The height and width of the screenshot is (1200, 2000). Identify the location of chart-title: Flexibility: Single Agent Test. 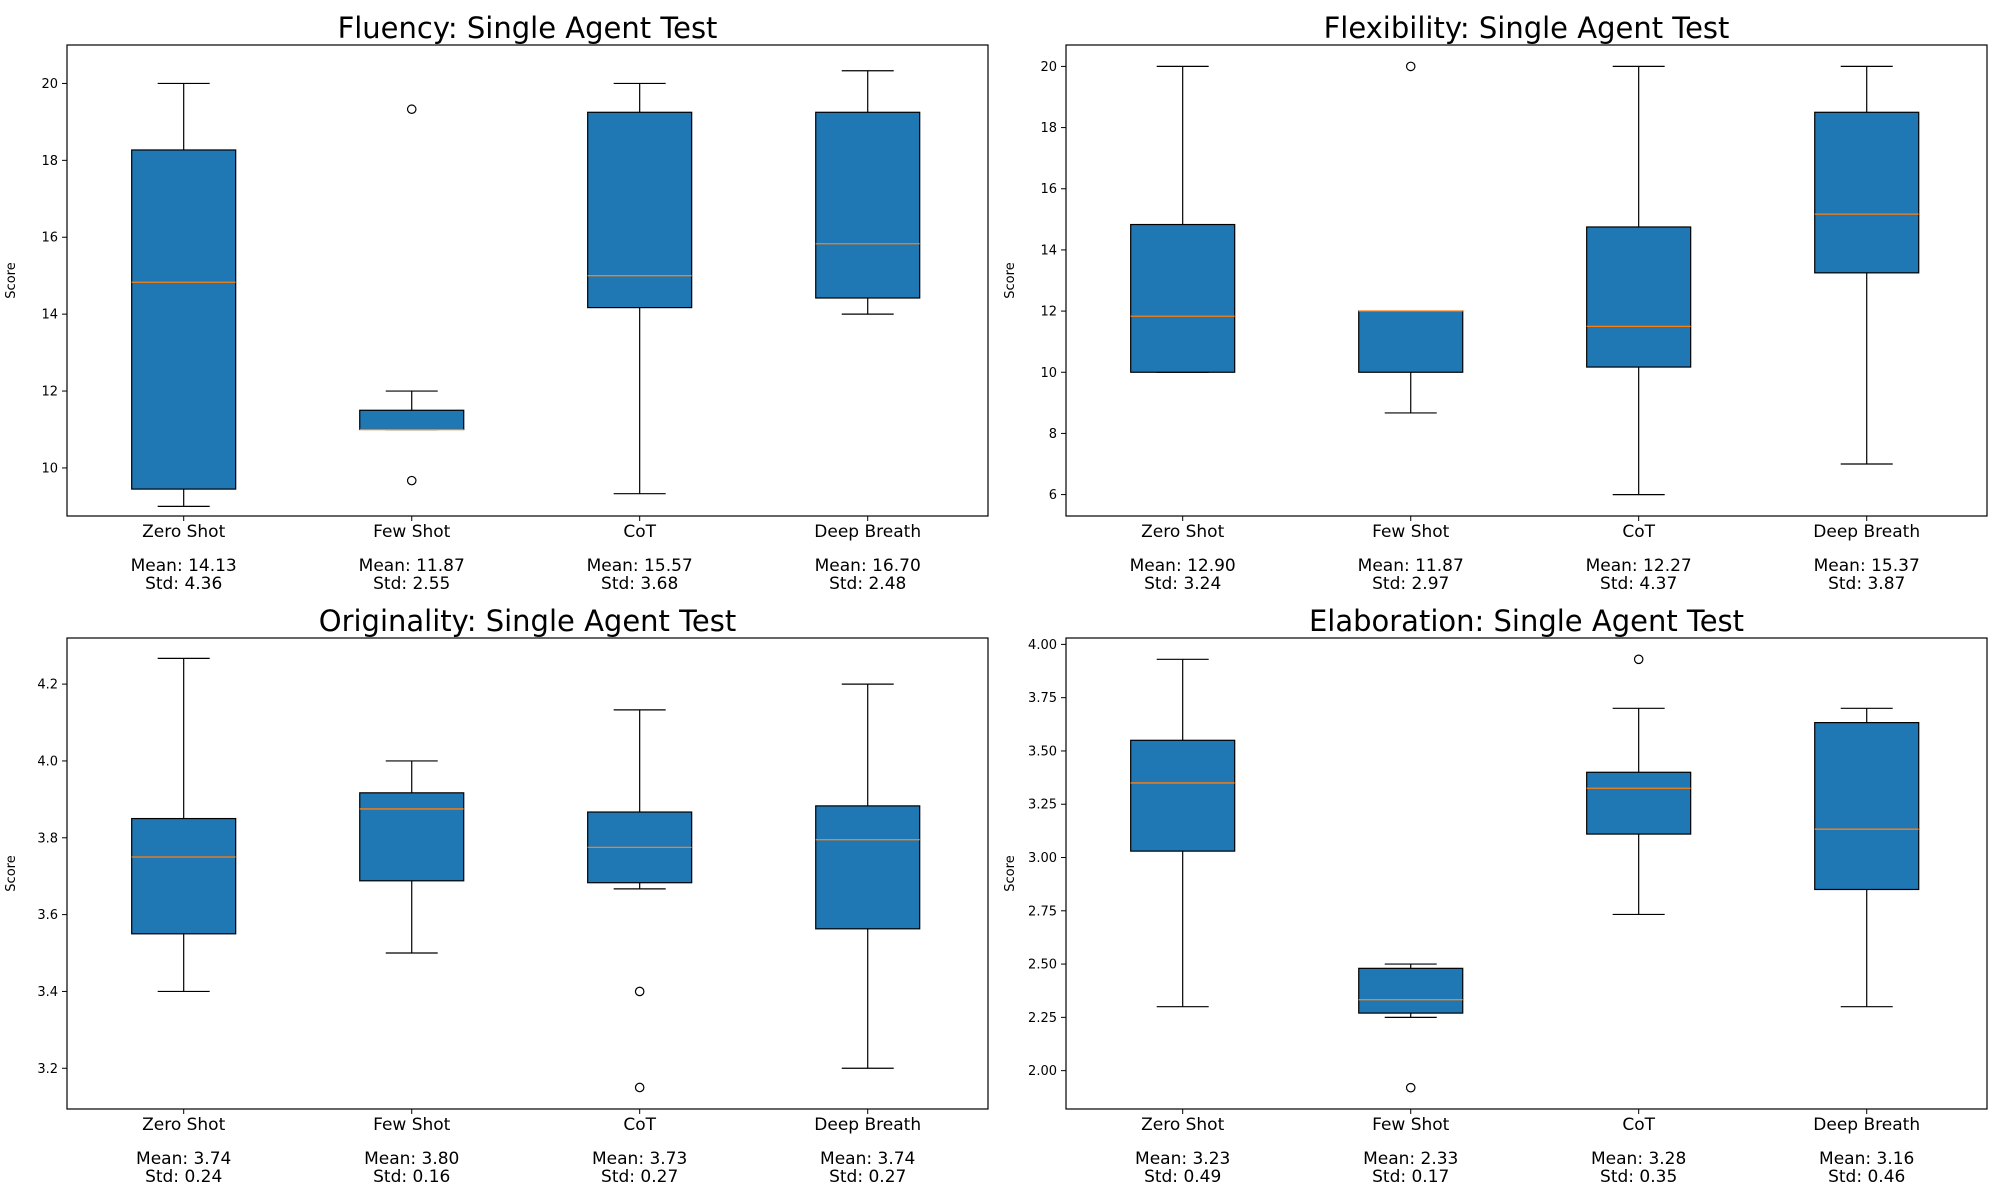
(1527, 28).